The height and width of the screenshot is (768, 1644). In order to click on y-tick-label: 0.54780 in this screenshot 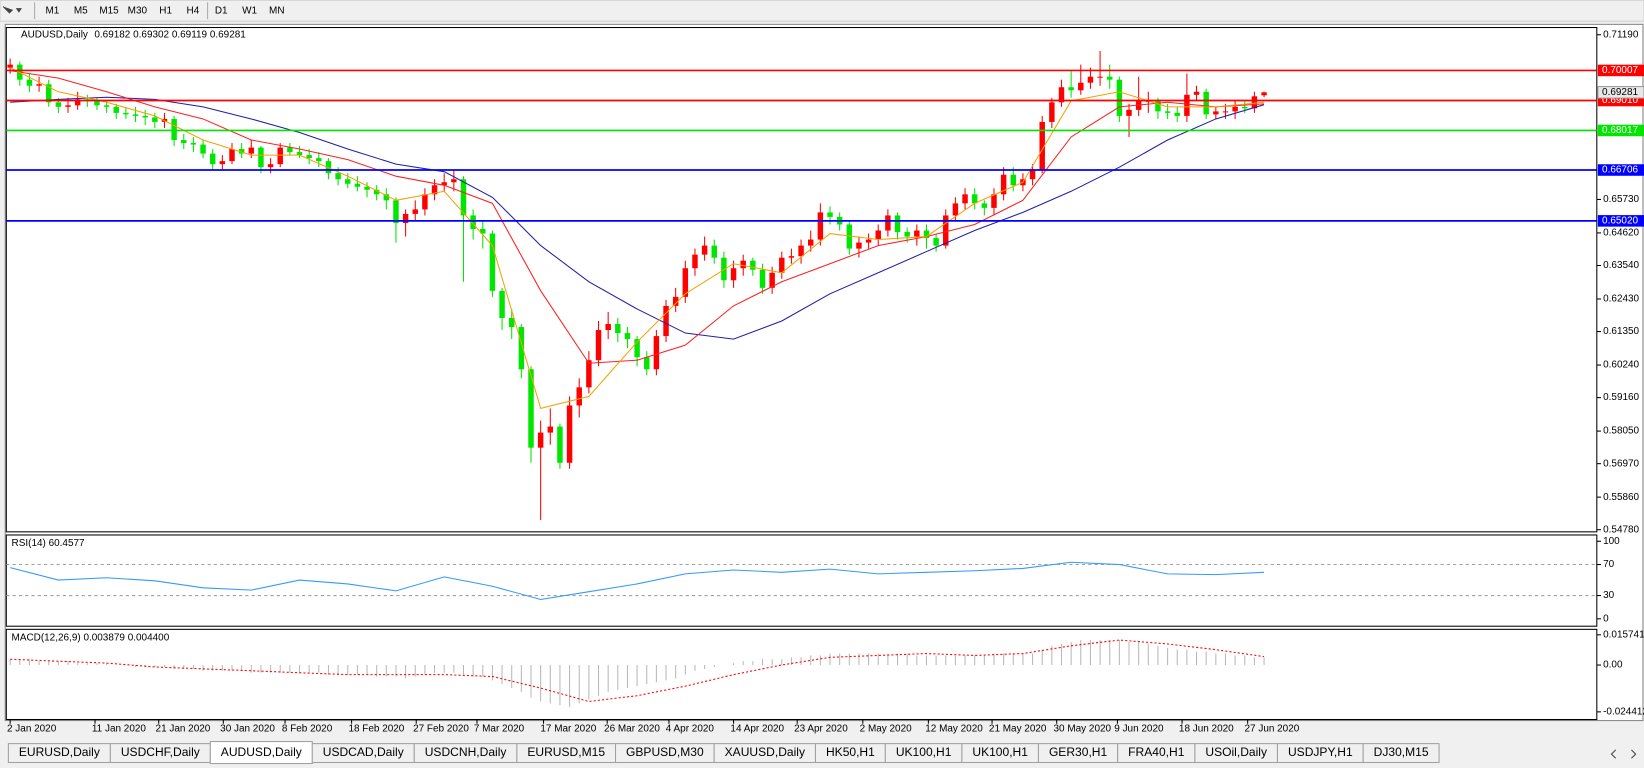, I will do `click(1621, 529)`.